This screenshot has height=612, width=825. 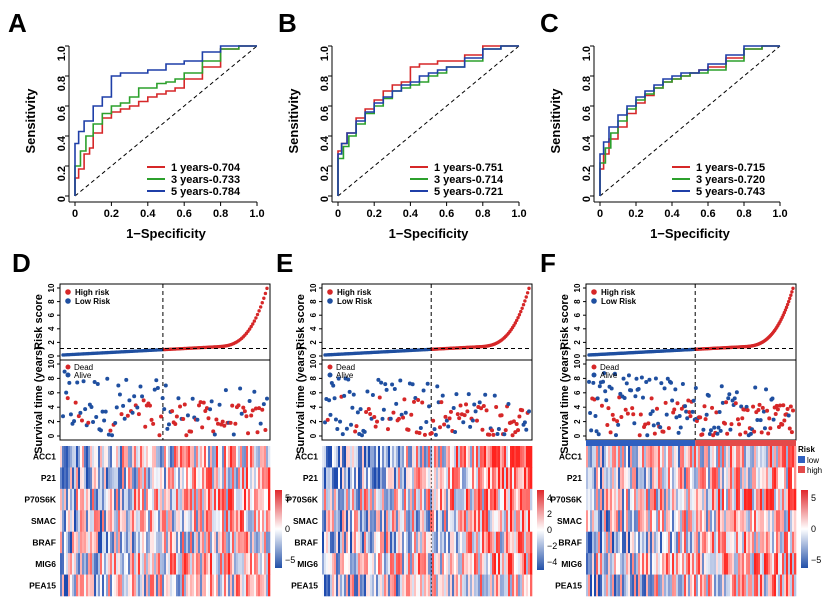 What do you see at coordinates (587, 143) in the screenshot?
I see `y-tick-label: 0.4` at bounding box center [587, 143].